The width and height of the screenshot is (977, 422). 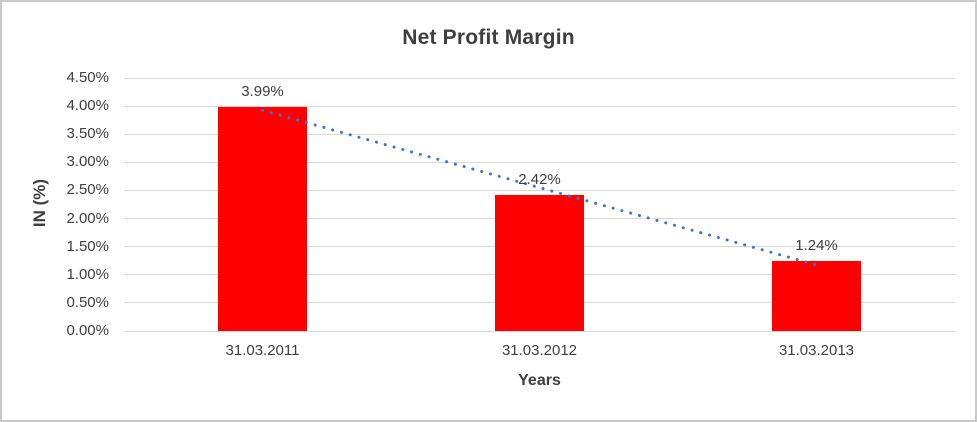 What do you see at coordinates (488, 37) in the screenshot?
I see `chart-title: Net Profit Margin` at bounding box center [488, 37].